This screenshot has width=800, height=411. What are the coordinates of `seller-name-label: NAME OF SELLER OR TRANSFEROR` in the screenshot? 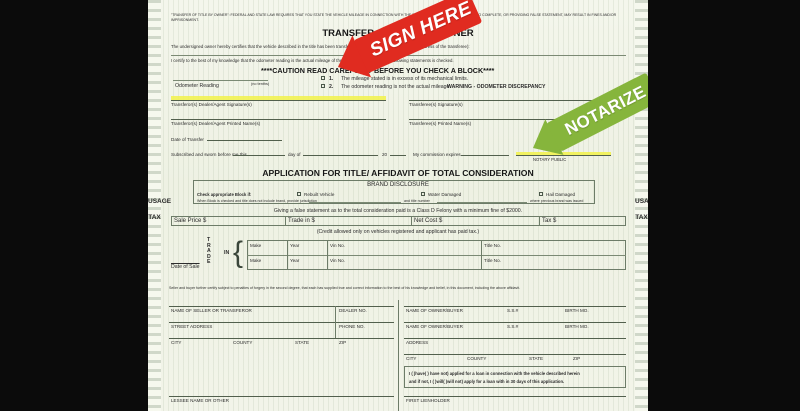 It's located at (211, 310).